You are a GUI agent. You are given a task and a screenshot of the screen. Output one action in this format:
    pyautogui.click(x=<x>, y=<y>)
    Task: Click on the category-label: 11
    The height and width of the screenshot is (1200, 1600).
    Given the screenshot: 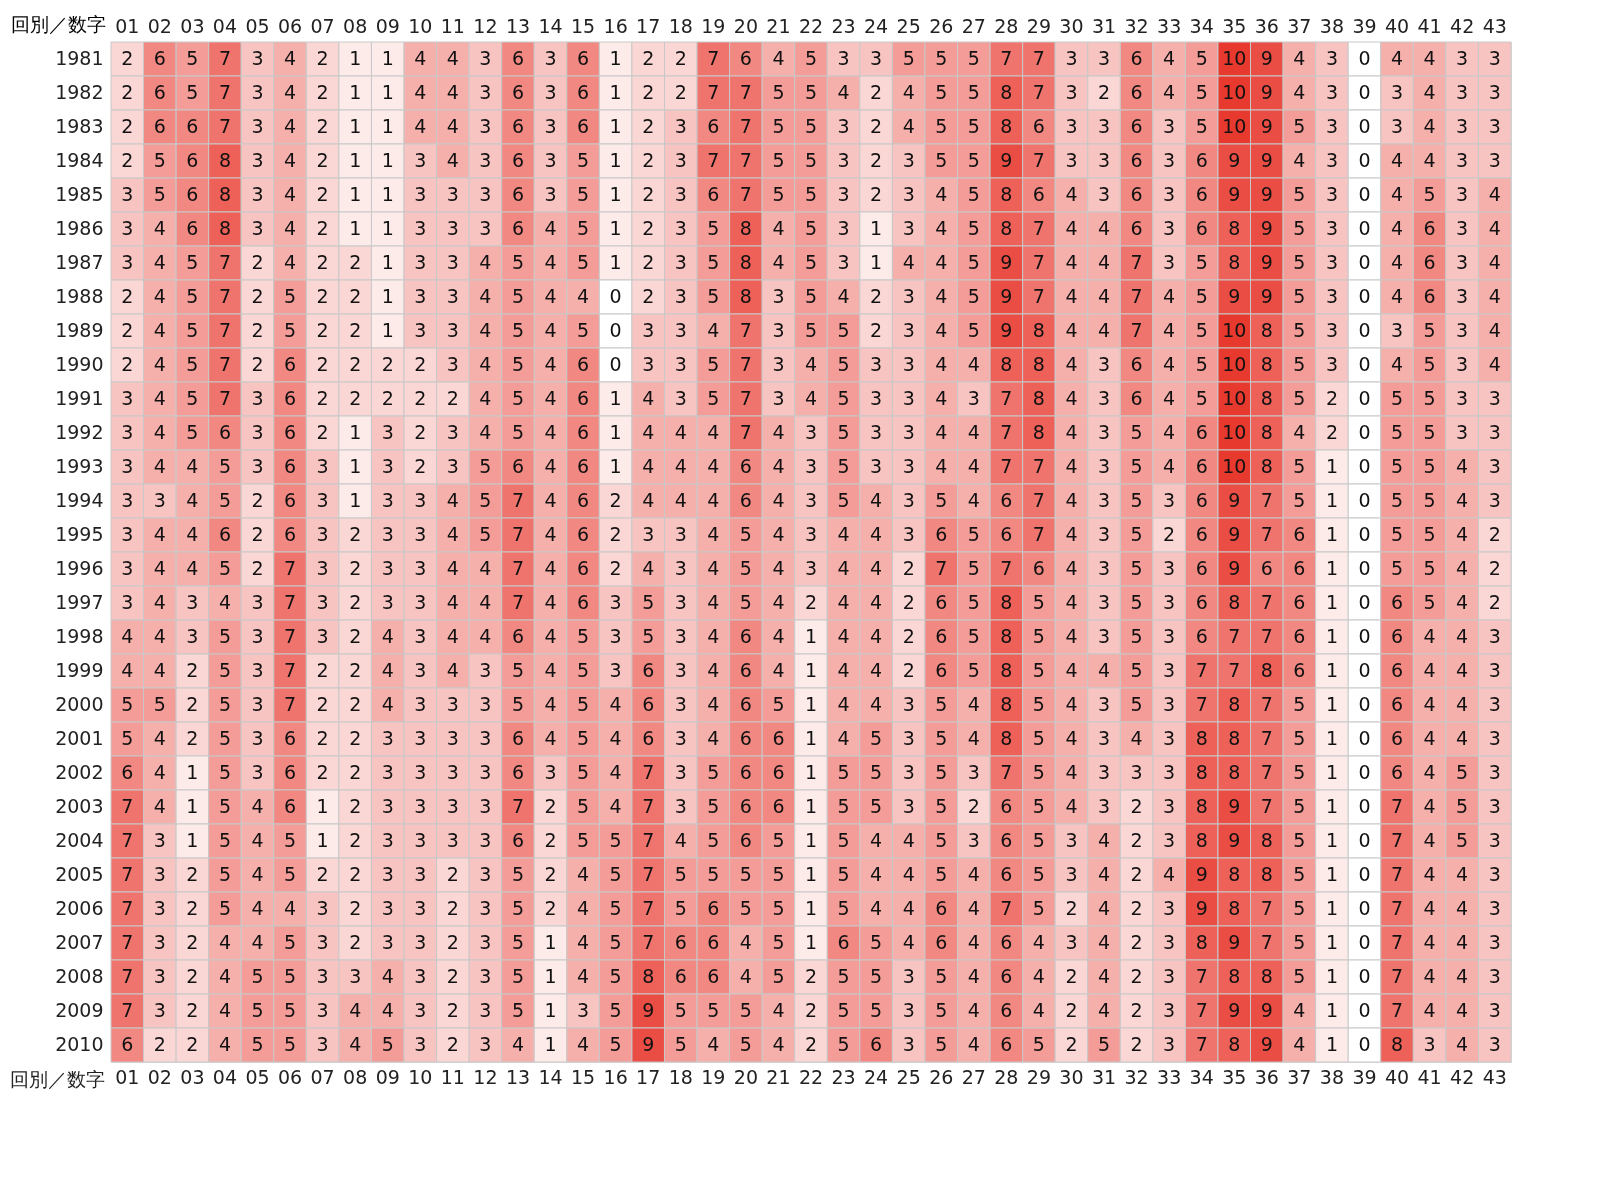 What is the action you would take?
    pyautogui.click(x=452, y=25)
    